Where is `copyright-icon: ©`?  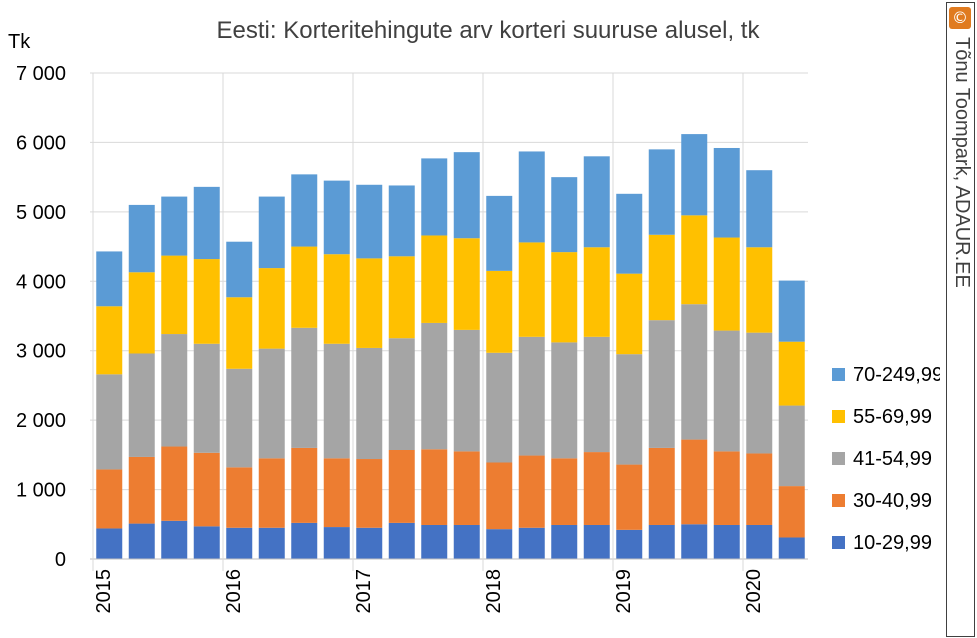
copyright-icon: © is located at coordinates (960, 18).